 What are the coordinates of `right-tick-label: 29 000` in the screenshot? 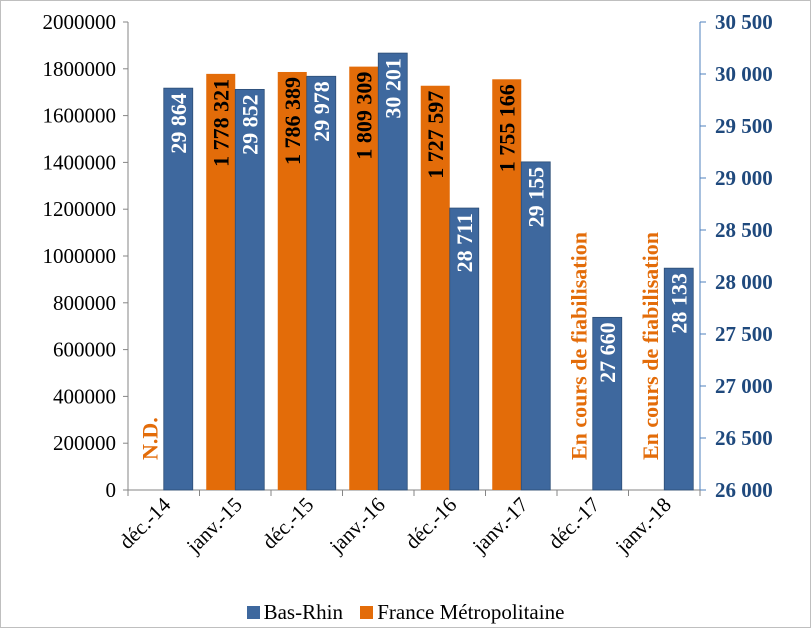 It's located at (744, 178).